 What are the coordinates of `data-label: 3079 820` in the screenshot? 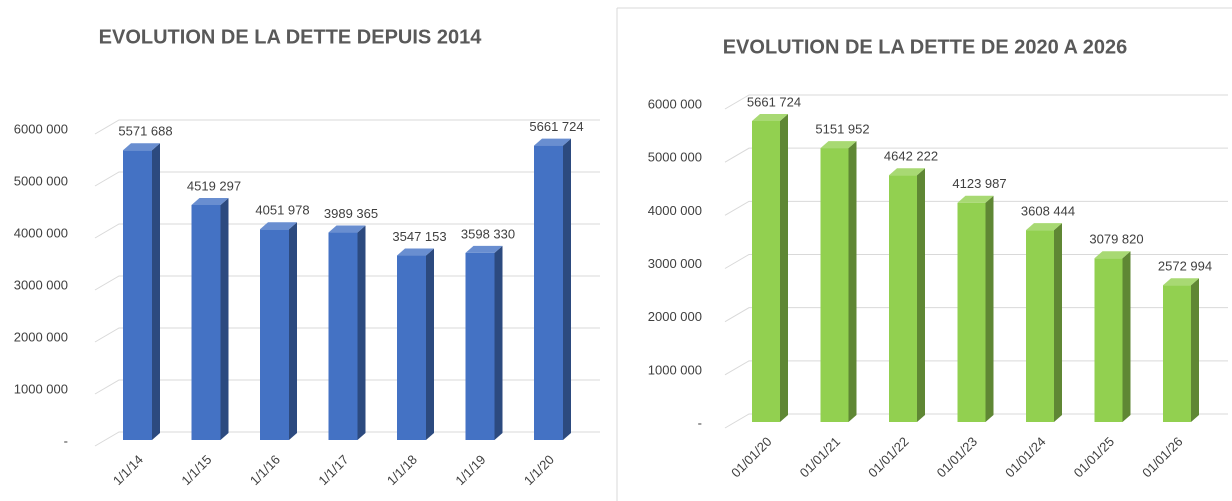 It's located at (1116, 239).